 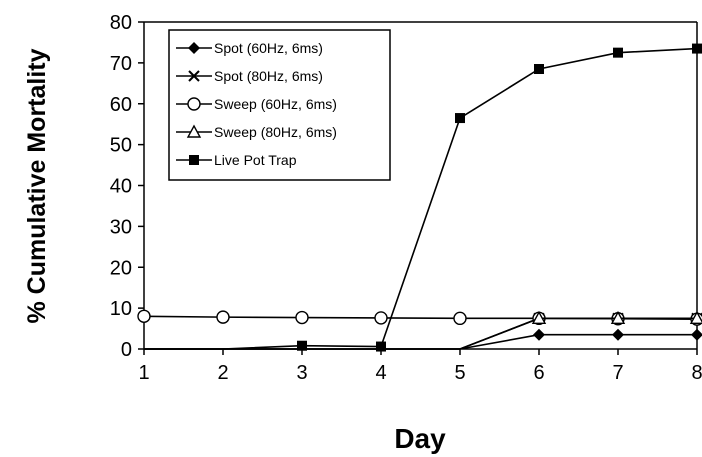 What do you see at coordinates (380, 373) in the screenshot?
I see `x-tick-label: 4` at bounding box center [380, 373].